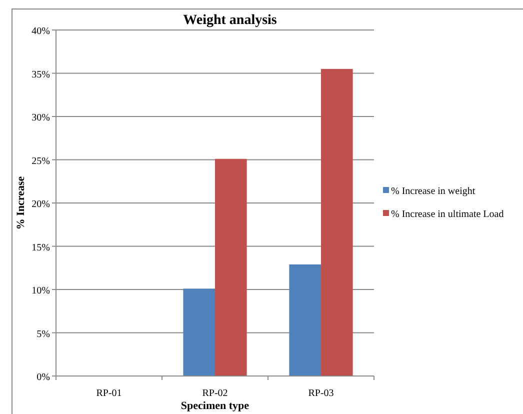  I want to click on y-tick-label: 40%, so click(41, 31).